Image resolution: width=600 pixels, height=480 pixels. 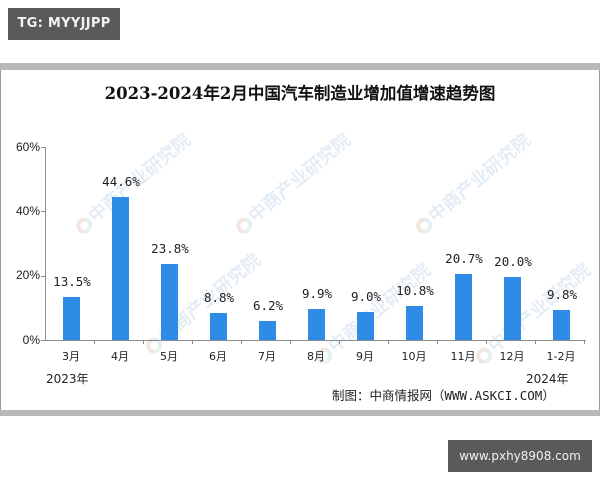 What do you see at coordinates (414, 356) in the screenshot?
I see `x-category-label: 10月` at bounding box center [414, 356].